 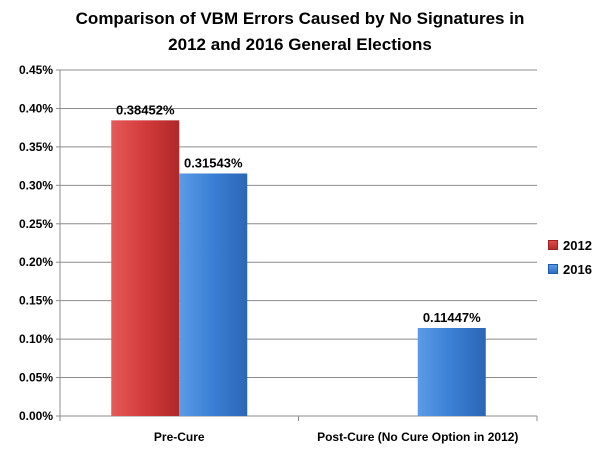 What do you see at coordinates (452, 317) in the screenshot?
I see `data-label: 0.11447%` at bounding box center [452, 317].